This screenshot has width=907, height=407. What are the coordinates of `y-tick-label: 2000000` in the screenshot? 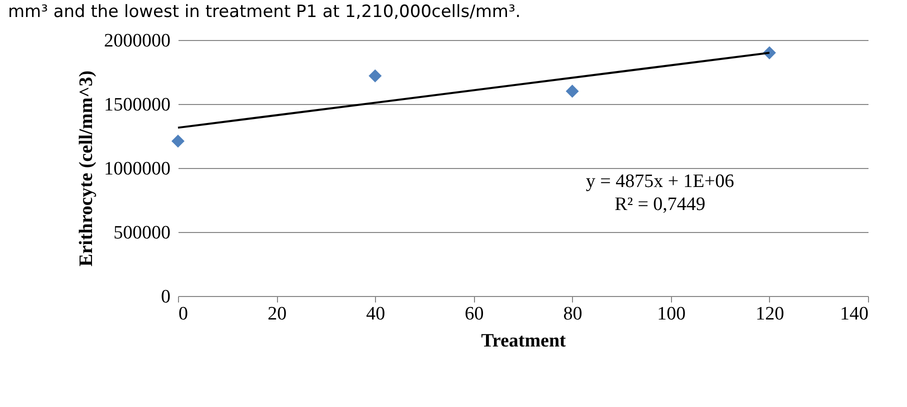 It's located at (137, 41).